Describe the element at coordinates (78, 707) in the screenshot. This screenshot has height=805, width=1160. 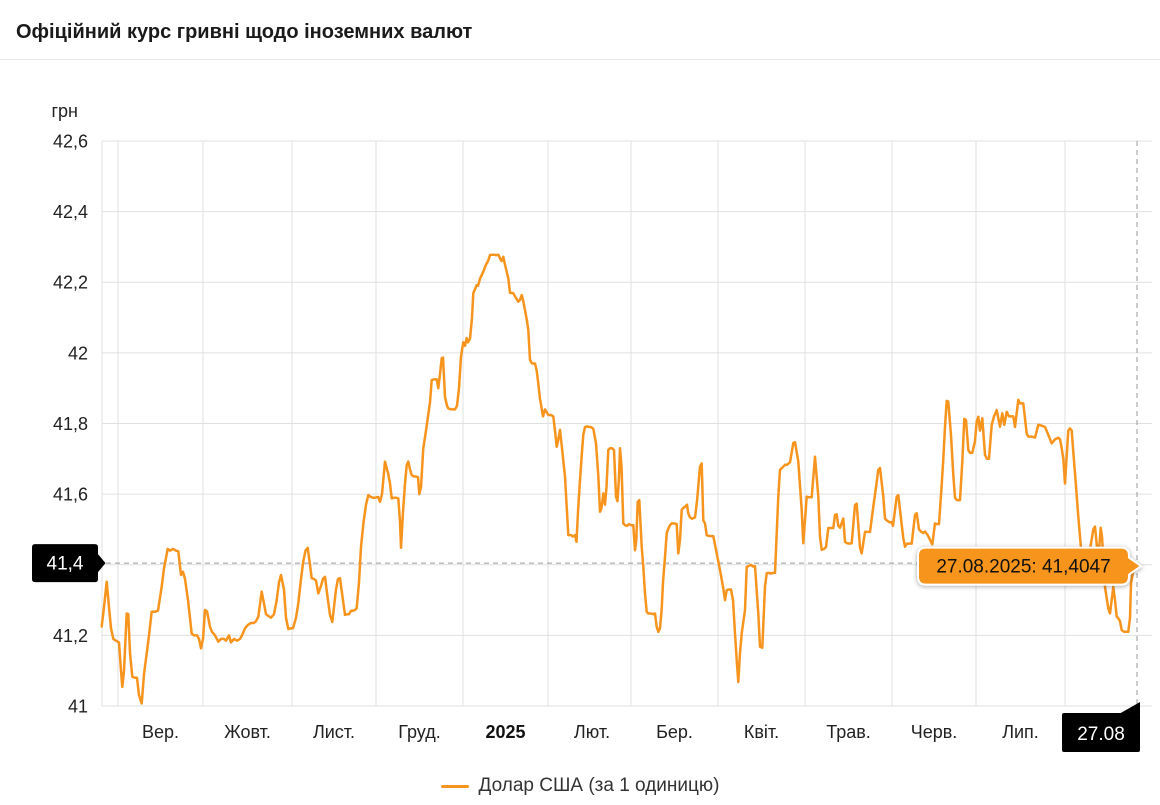
I see `y-tick-label: 41` at that location.